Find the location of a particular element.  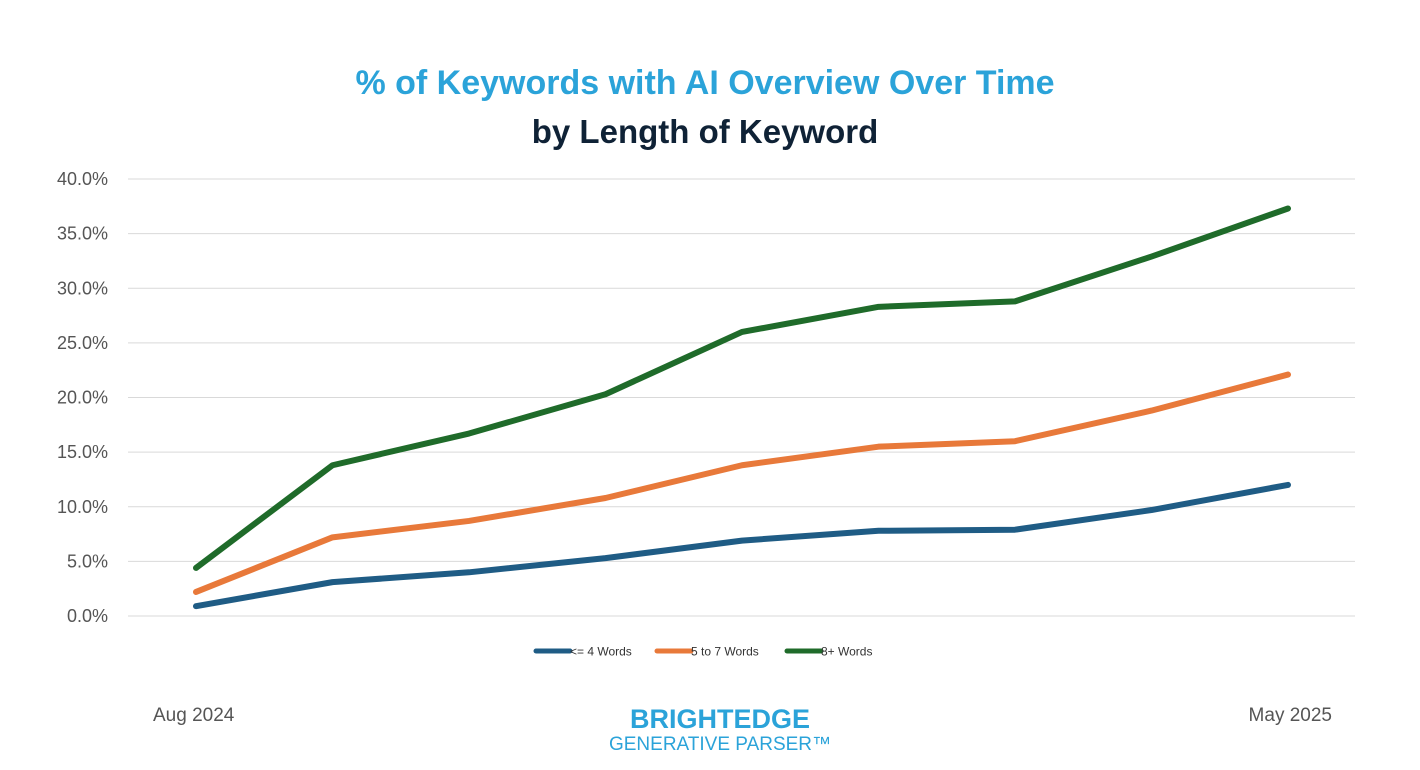

y-tick-label: 0.0% is located at coordinates (87, 616).